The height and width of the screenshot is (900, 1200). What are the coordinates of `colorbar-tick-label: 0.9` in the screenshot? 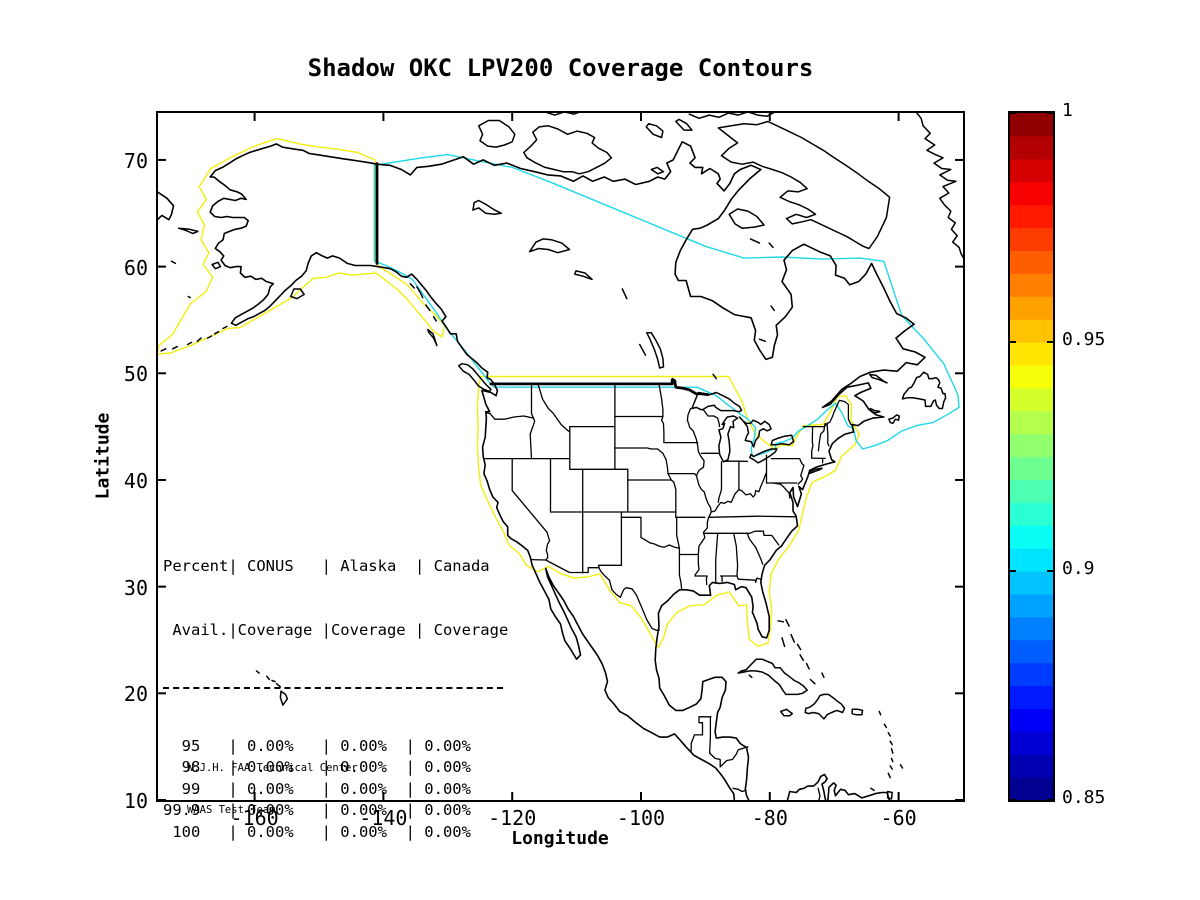 It's located at (1078, 568).